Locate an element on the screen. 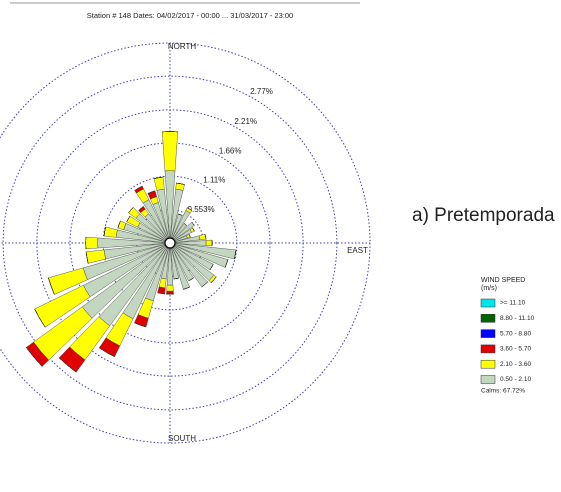 The width and height of the screenshot is (561, 492). legend-label: 0.50 - 2.10 is located at coordinates (515, 379).